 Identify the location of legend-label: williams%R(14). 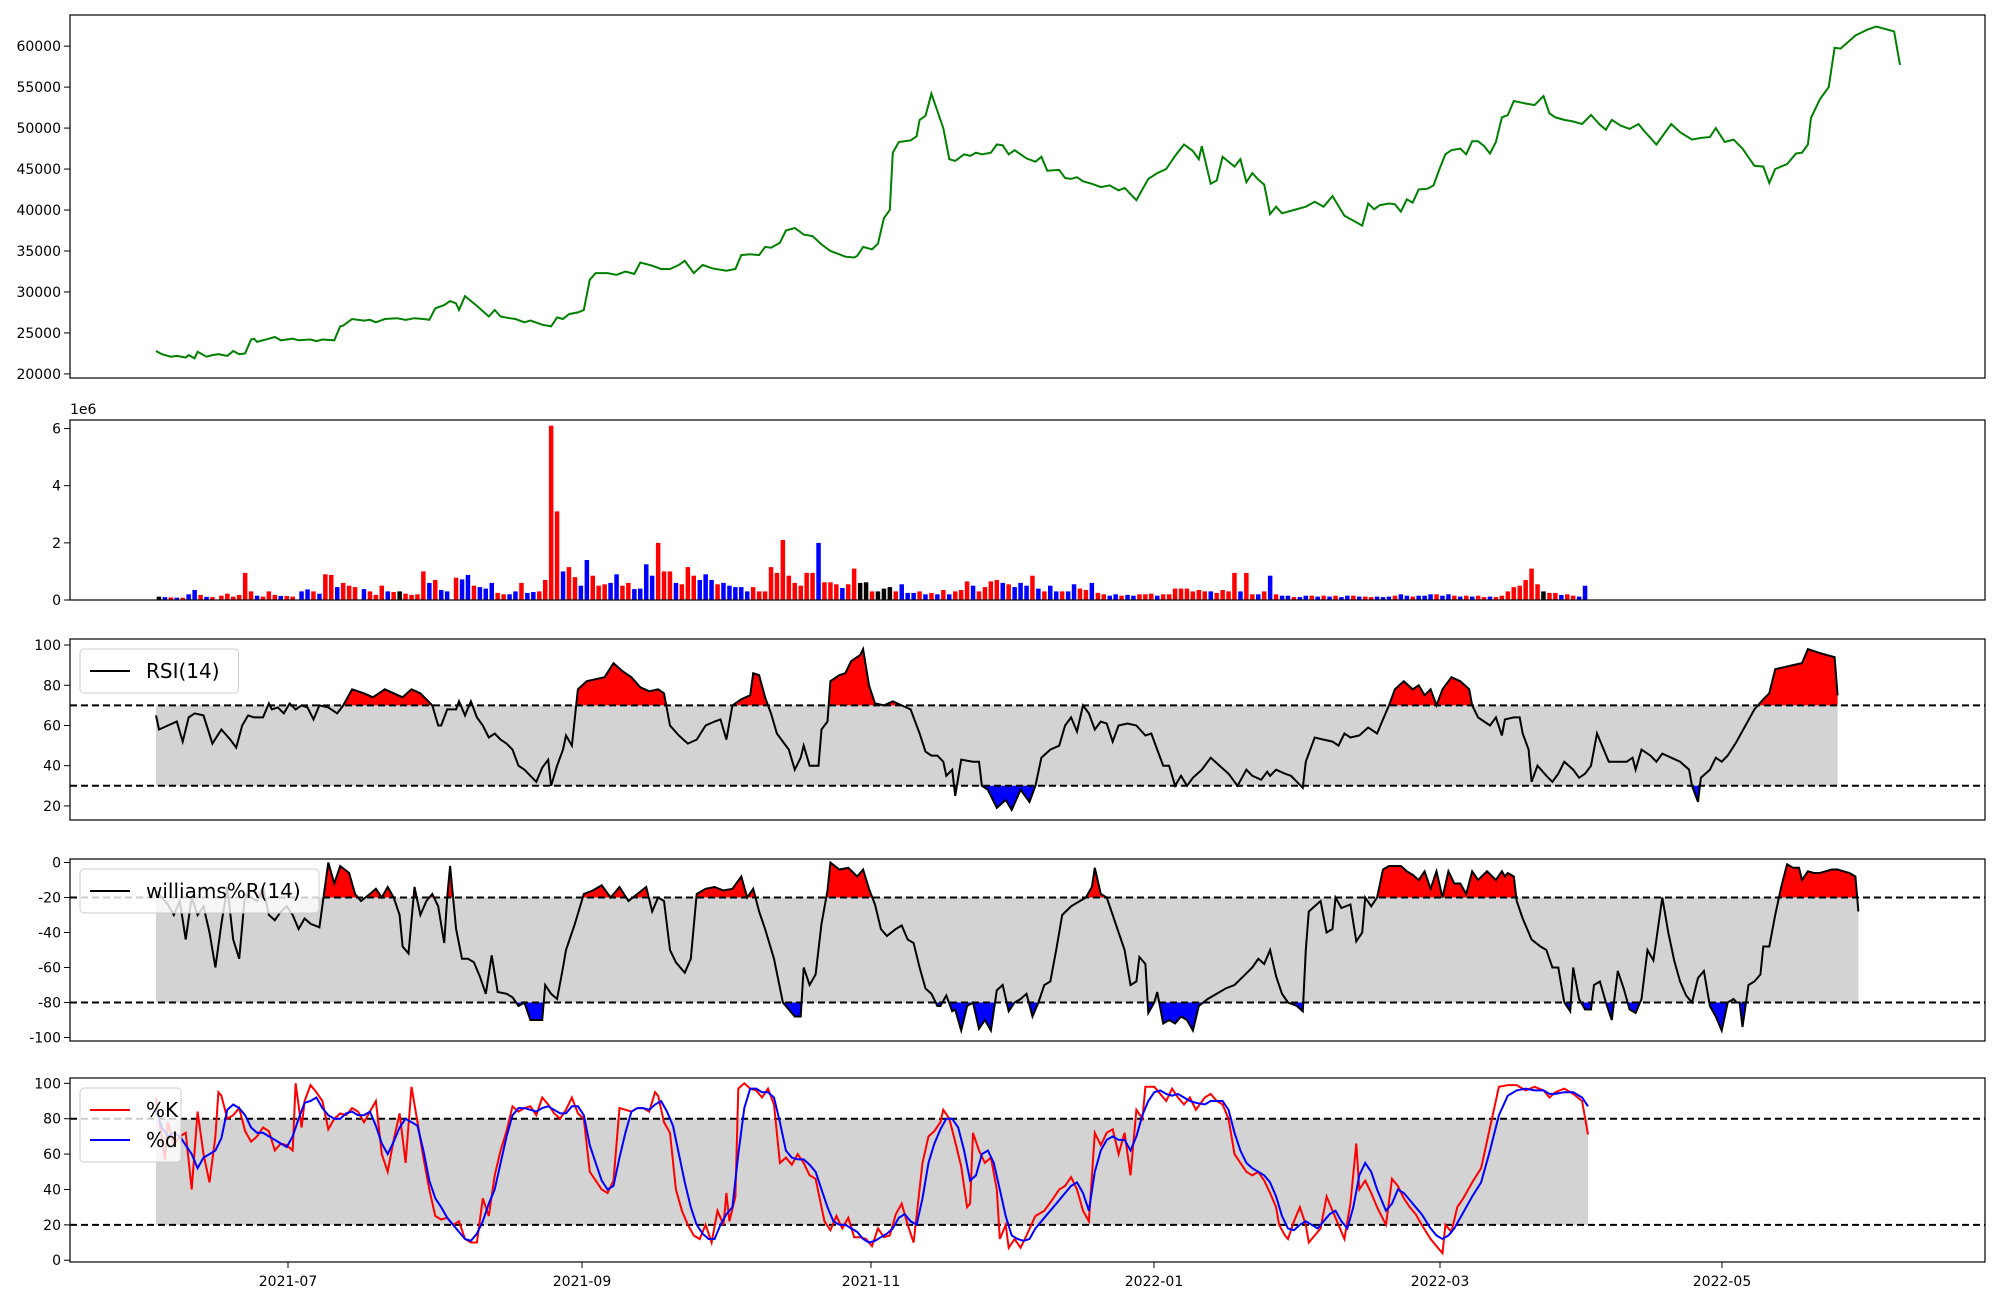
(223, 891).